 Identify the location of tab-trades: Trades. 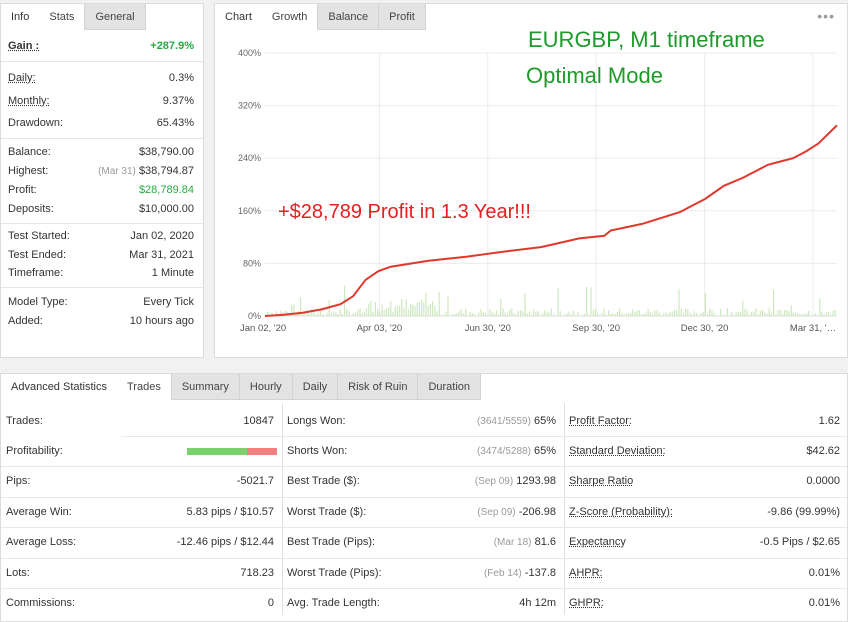
(144, 387).